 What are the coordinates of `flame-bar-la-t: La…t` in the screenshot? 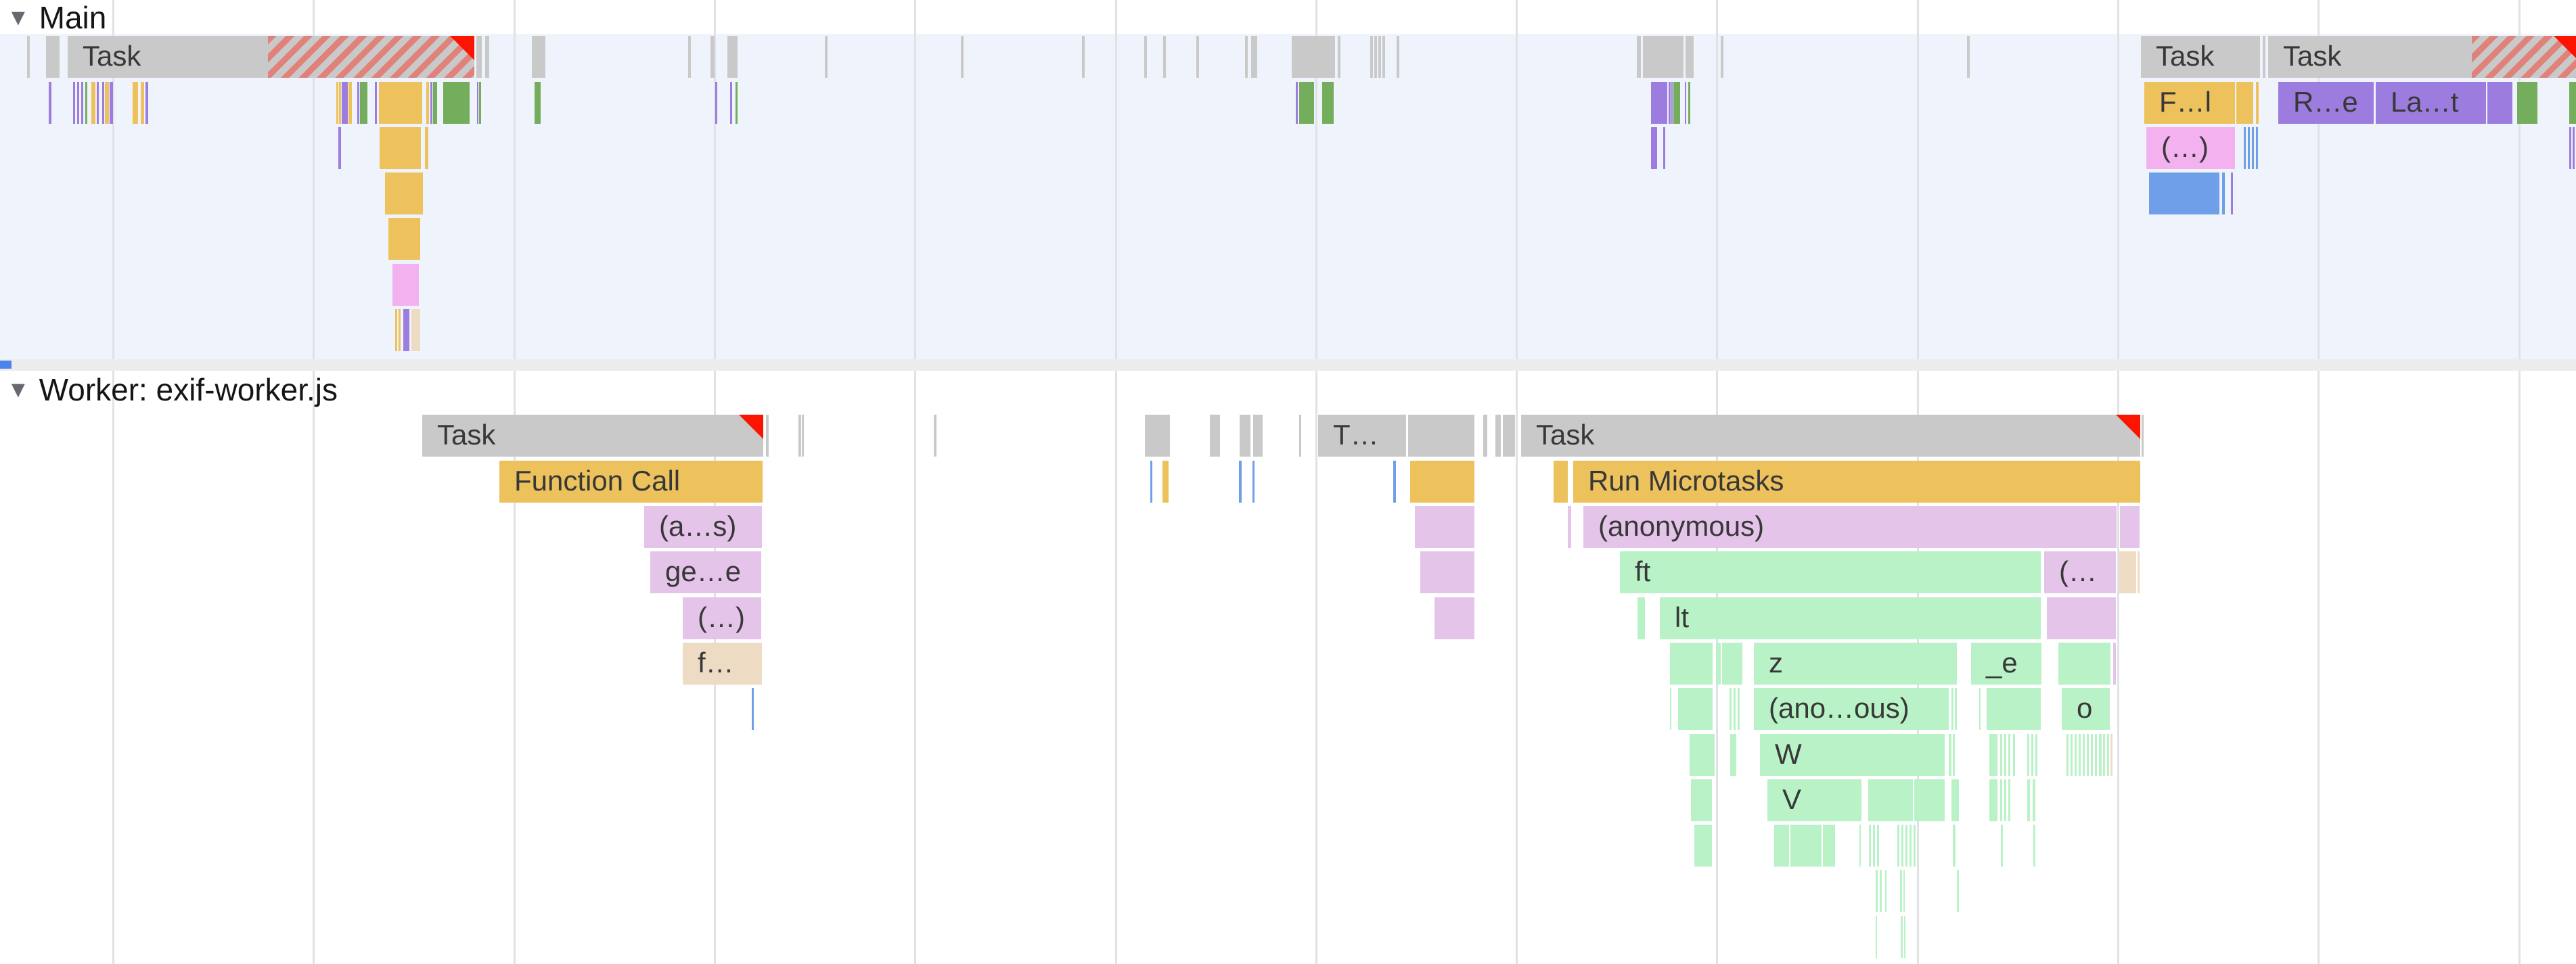 It's located at (2431, 103).